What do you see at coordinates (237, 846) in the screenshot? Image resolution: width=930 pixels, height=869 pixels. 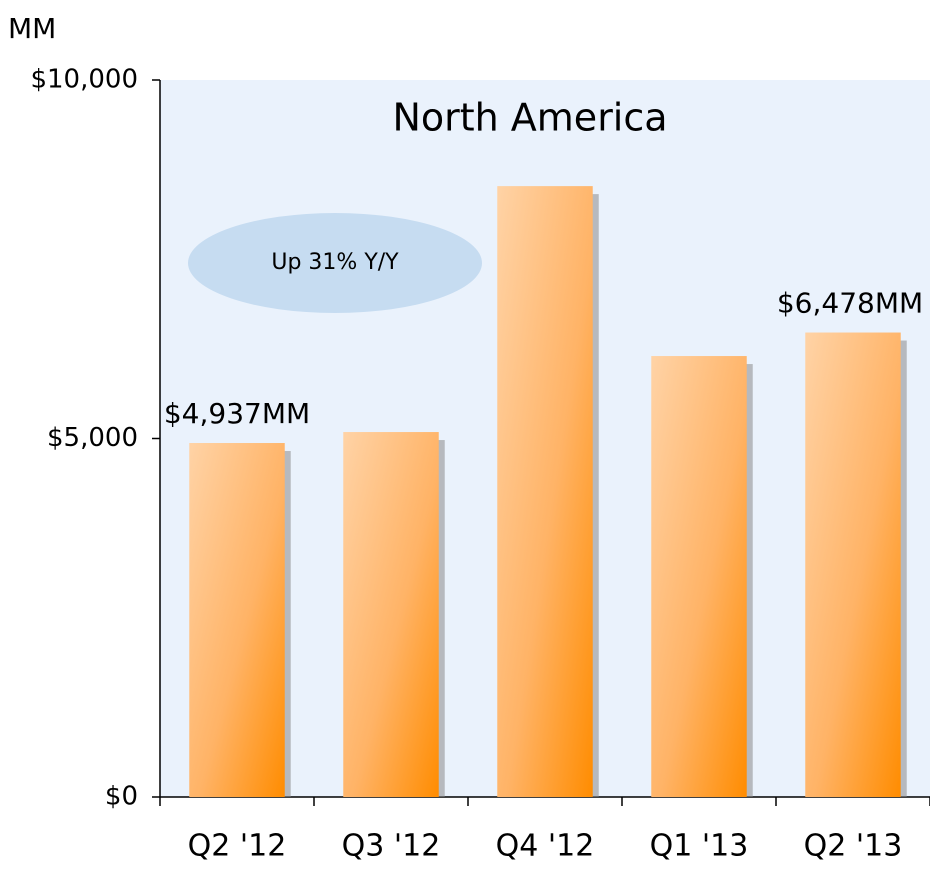 I see `x-tick-label: Q2 '12` at bounding box center [237, 846].